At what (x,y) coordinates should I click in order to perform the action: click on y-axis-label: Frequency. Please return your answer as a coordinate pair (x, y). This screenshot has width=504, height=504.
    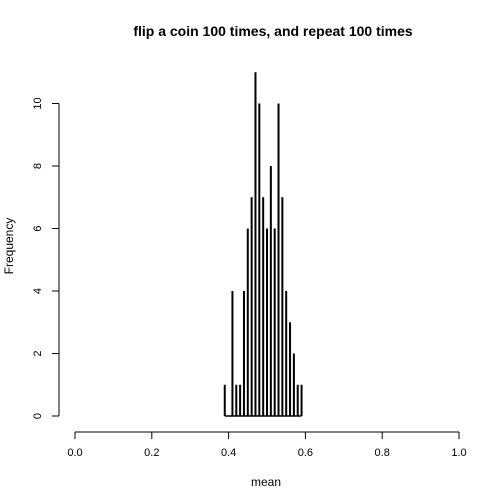
    Looking at the image, I should click on (9, 246).